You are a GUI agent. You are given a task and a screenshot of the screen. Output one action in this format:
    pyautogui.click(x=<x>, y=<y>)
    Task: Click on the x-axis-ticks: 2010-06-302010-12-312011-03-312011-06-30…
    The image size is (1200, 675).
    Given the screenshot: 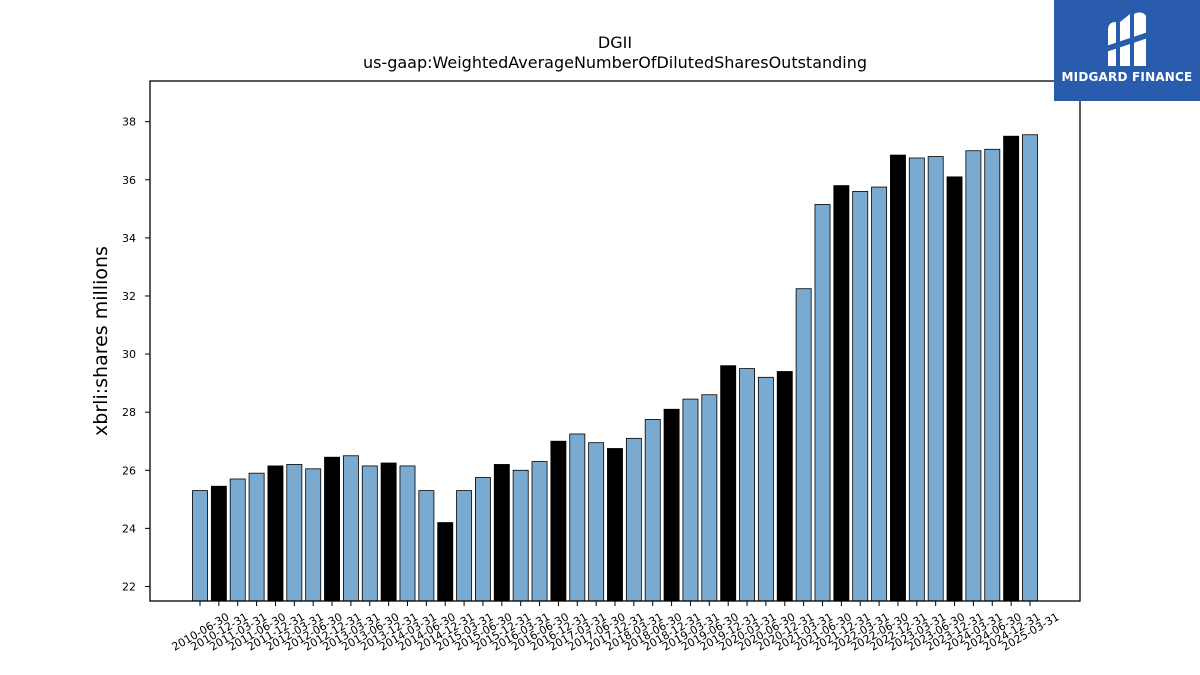 What is the action you would take?
    pyautogui.click(x=616, y=627)
    